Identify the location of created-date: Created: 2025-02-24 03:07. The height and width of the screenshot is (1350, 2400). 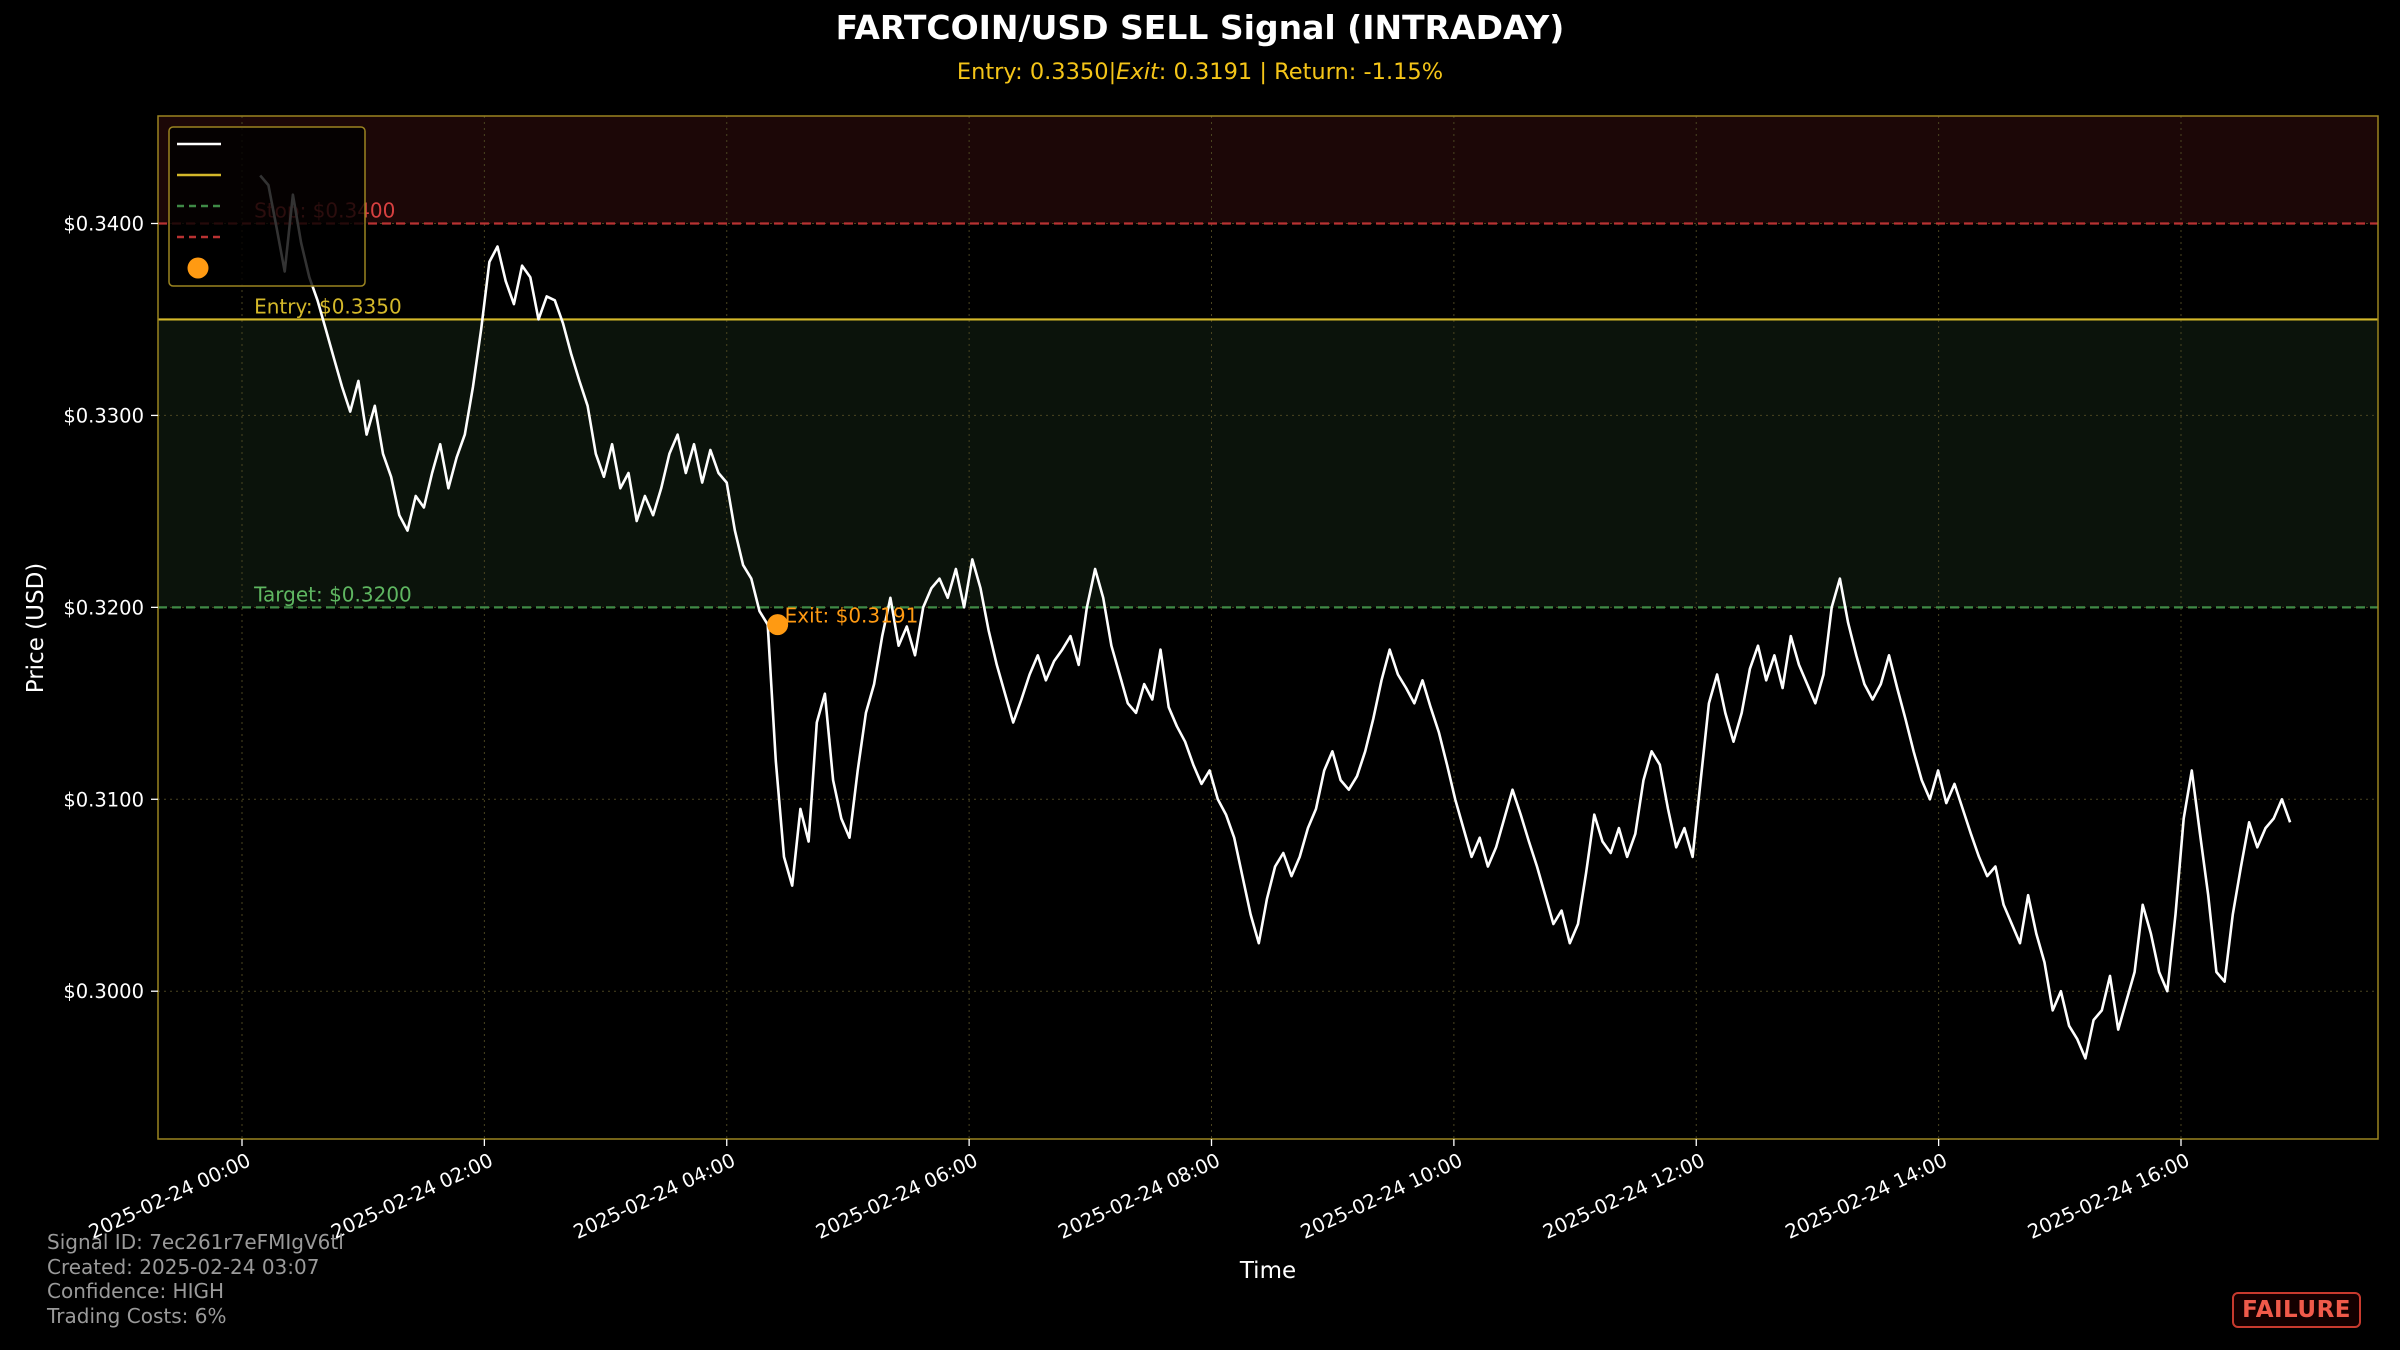
(183, 1266).